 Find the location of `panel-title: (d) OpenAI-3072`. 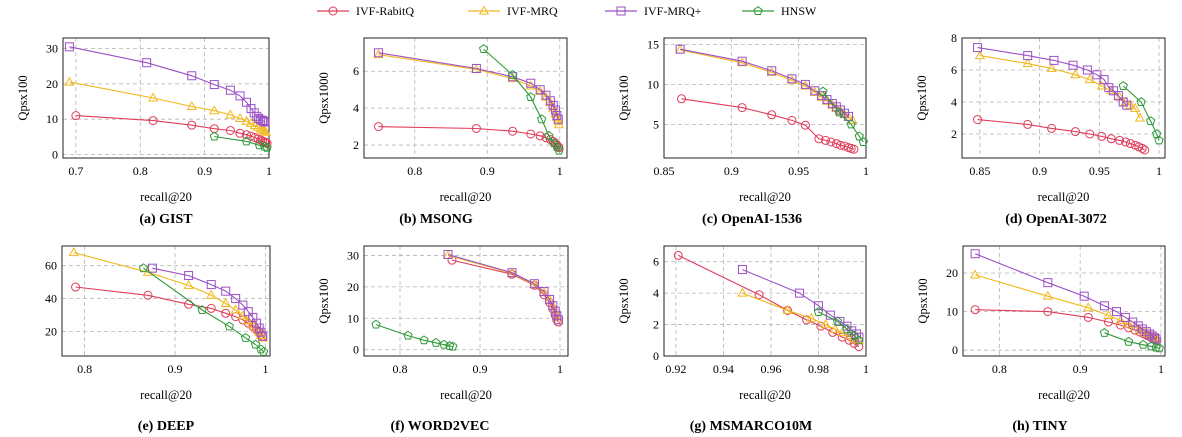

panel-title: (d) OpenAI-3072 is located at coordinates (1056, 219).